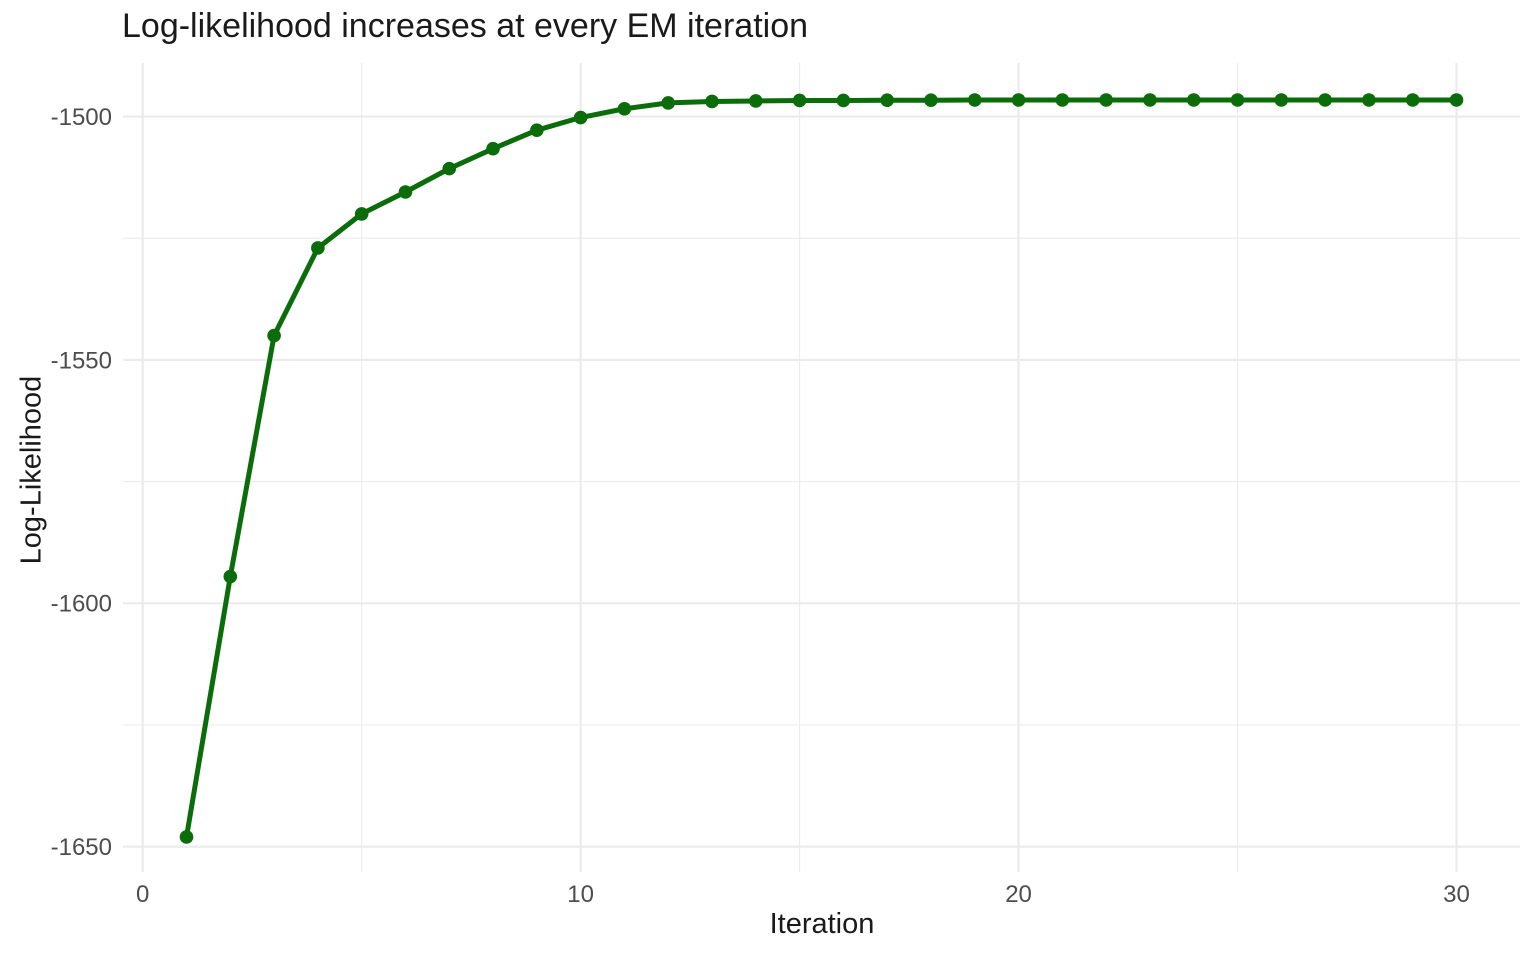  What do you see at coordinates (822, 924) in the screenshot?
I see `x-axis-title: Iteration` at bounding box center [822, 924].